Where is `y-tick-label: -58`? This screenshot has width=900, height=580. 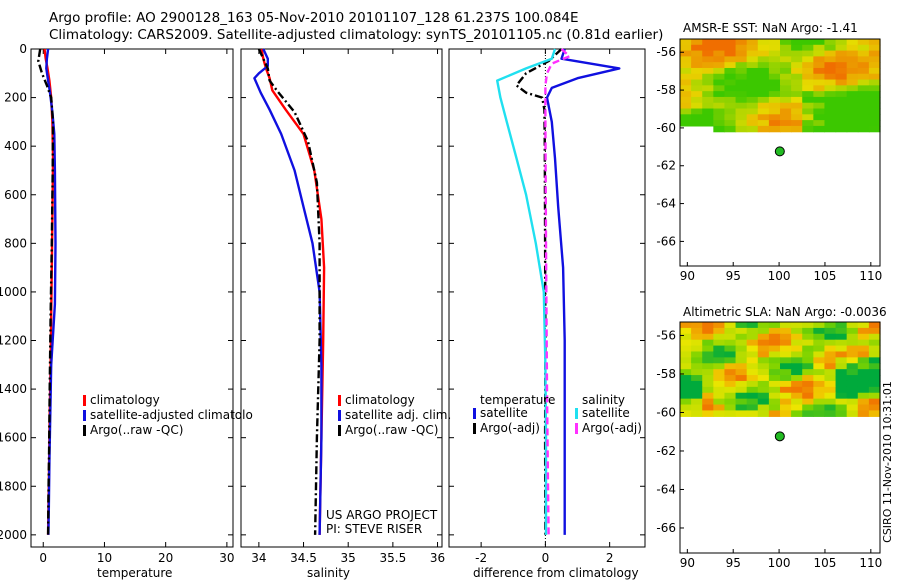 y-tick-label: -58 is located at coordinates (666, 374).